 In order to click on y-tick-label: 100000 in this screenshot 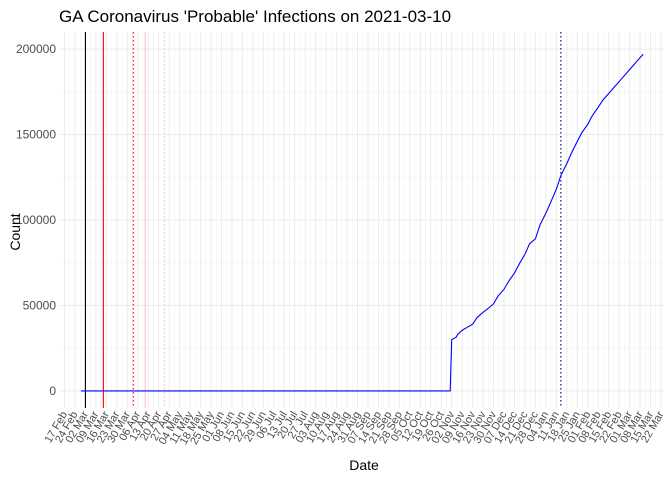, I will do `click(36, 220)`.